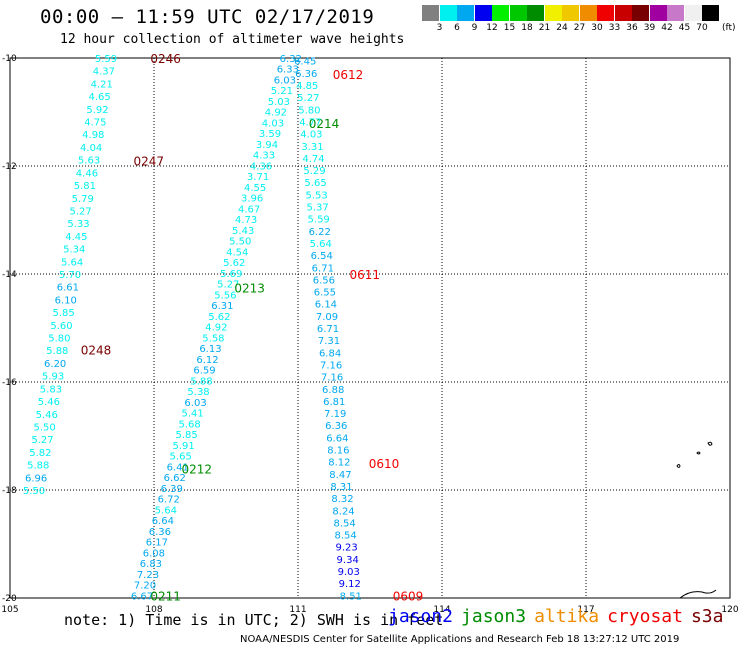 Image resolution: width=740 pixels, height=650 pixels. What do you see at coordinates (544, 28) in the screenshot?
I see `color-legend-label: 21` at bounding box center [544, 28].